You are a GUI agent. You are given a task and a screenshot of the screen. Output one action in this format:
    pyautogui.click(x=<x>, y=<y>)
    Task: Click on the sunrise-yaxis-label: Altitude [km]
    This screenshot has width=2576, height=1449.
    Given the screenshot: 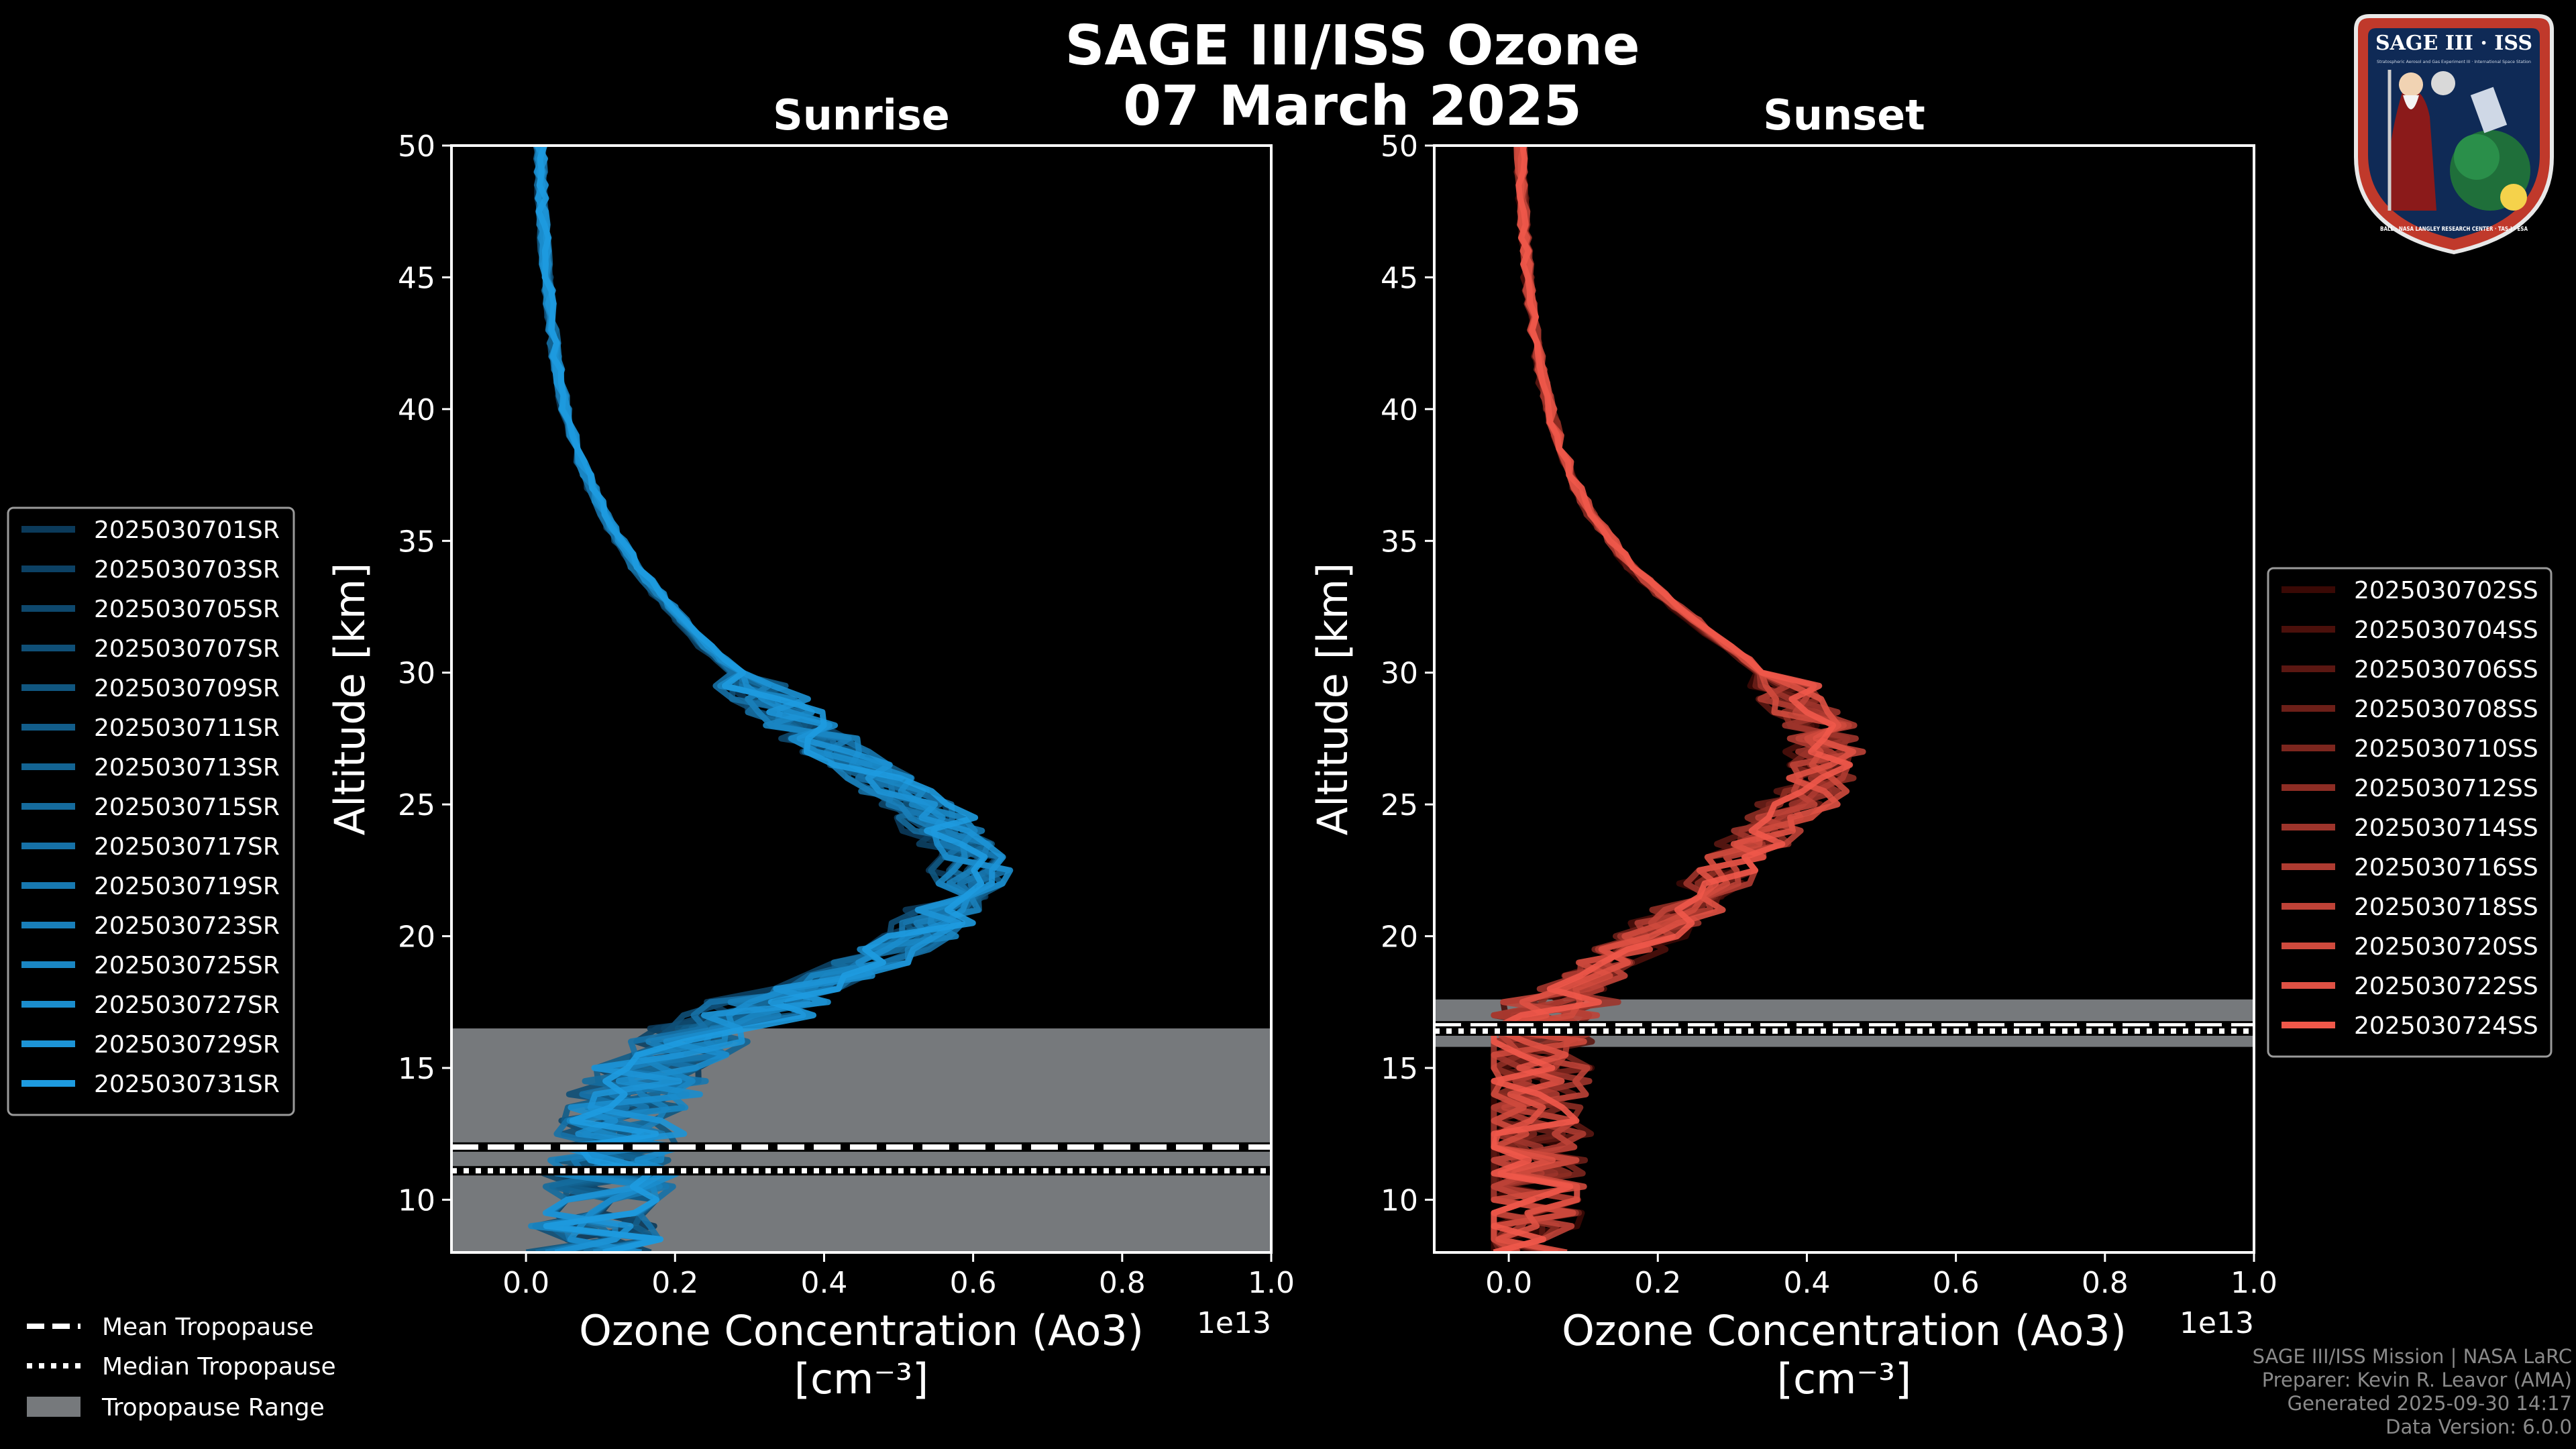 What is the action you would take?
    pyautogui.click(x=349, y=699)
    